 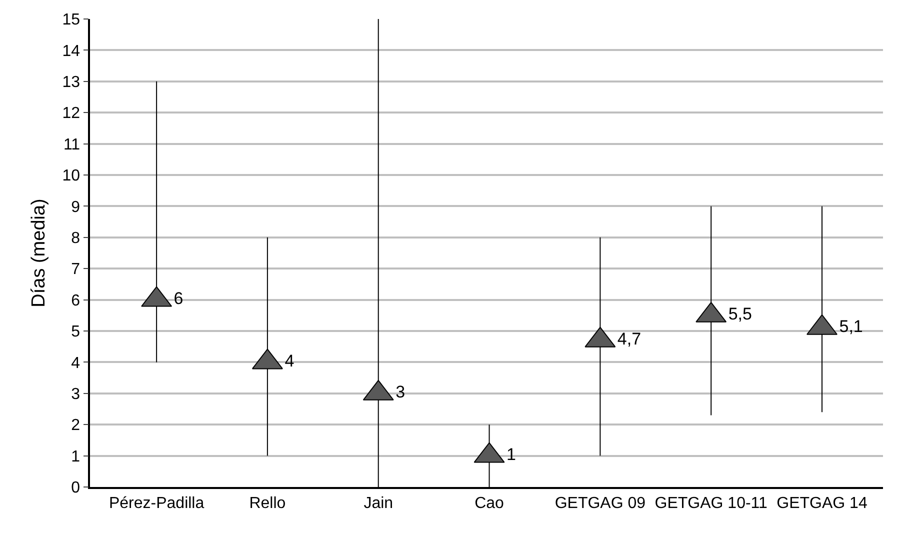 I want to click on y-tick-label: 1, so click(x=75, y=457).